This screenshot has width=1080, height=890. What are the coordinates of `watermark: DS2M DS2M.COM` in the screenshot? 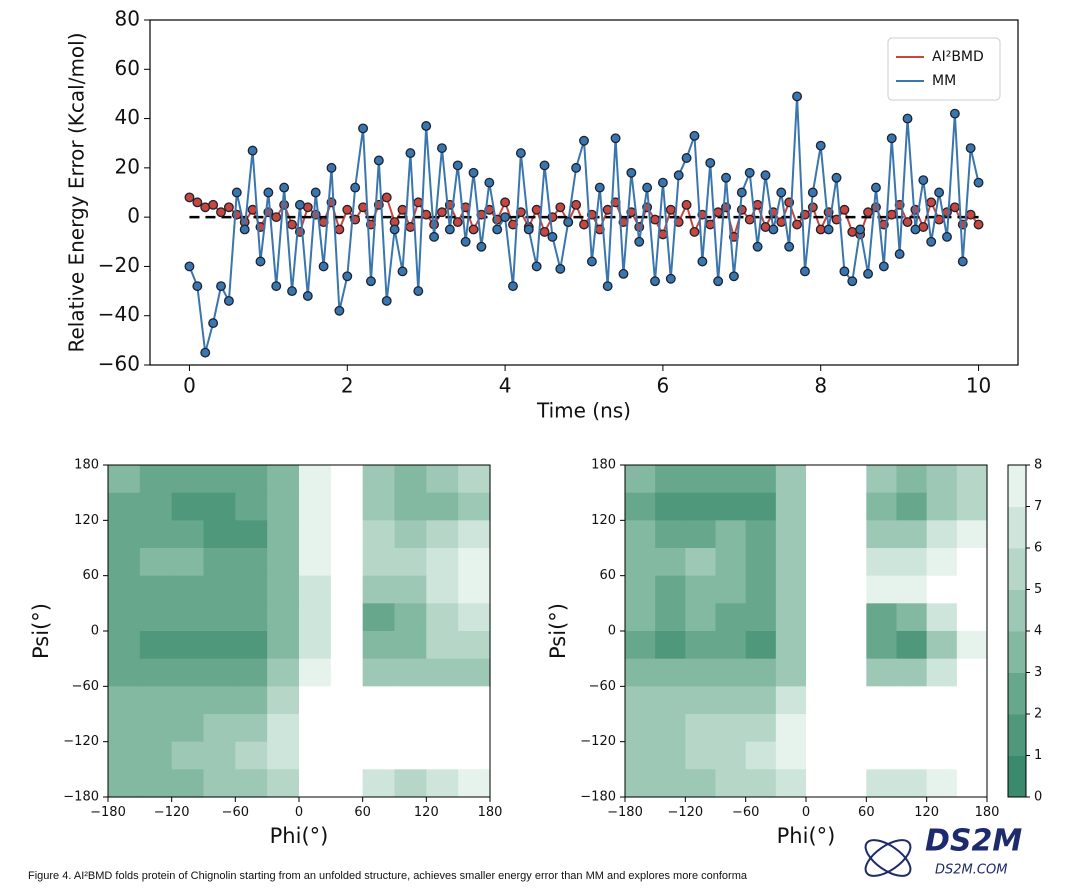 It's located at (943, 851).